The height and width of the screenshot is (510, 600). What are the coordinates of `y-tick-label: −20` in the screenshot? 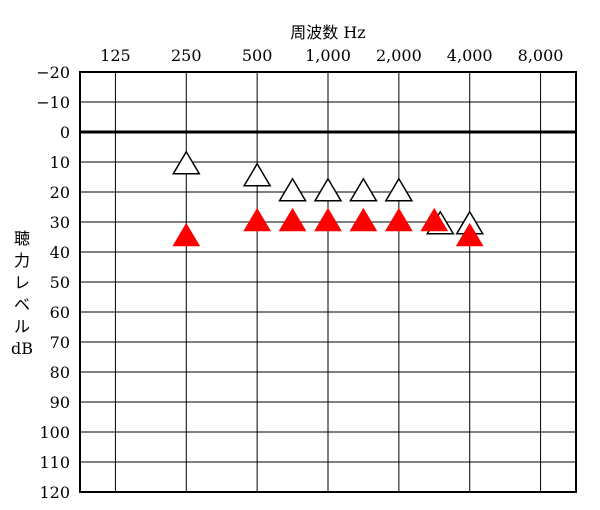 It's located at (53, 72).